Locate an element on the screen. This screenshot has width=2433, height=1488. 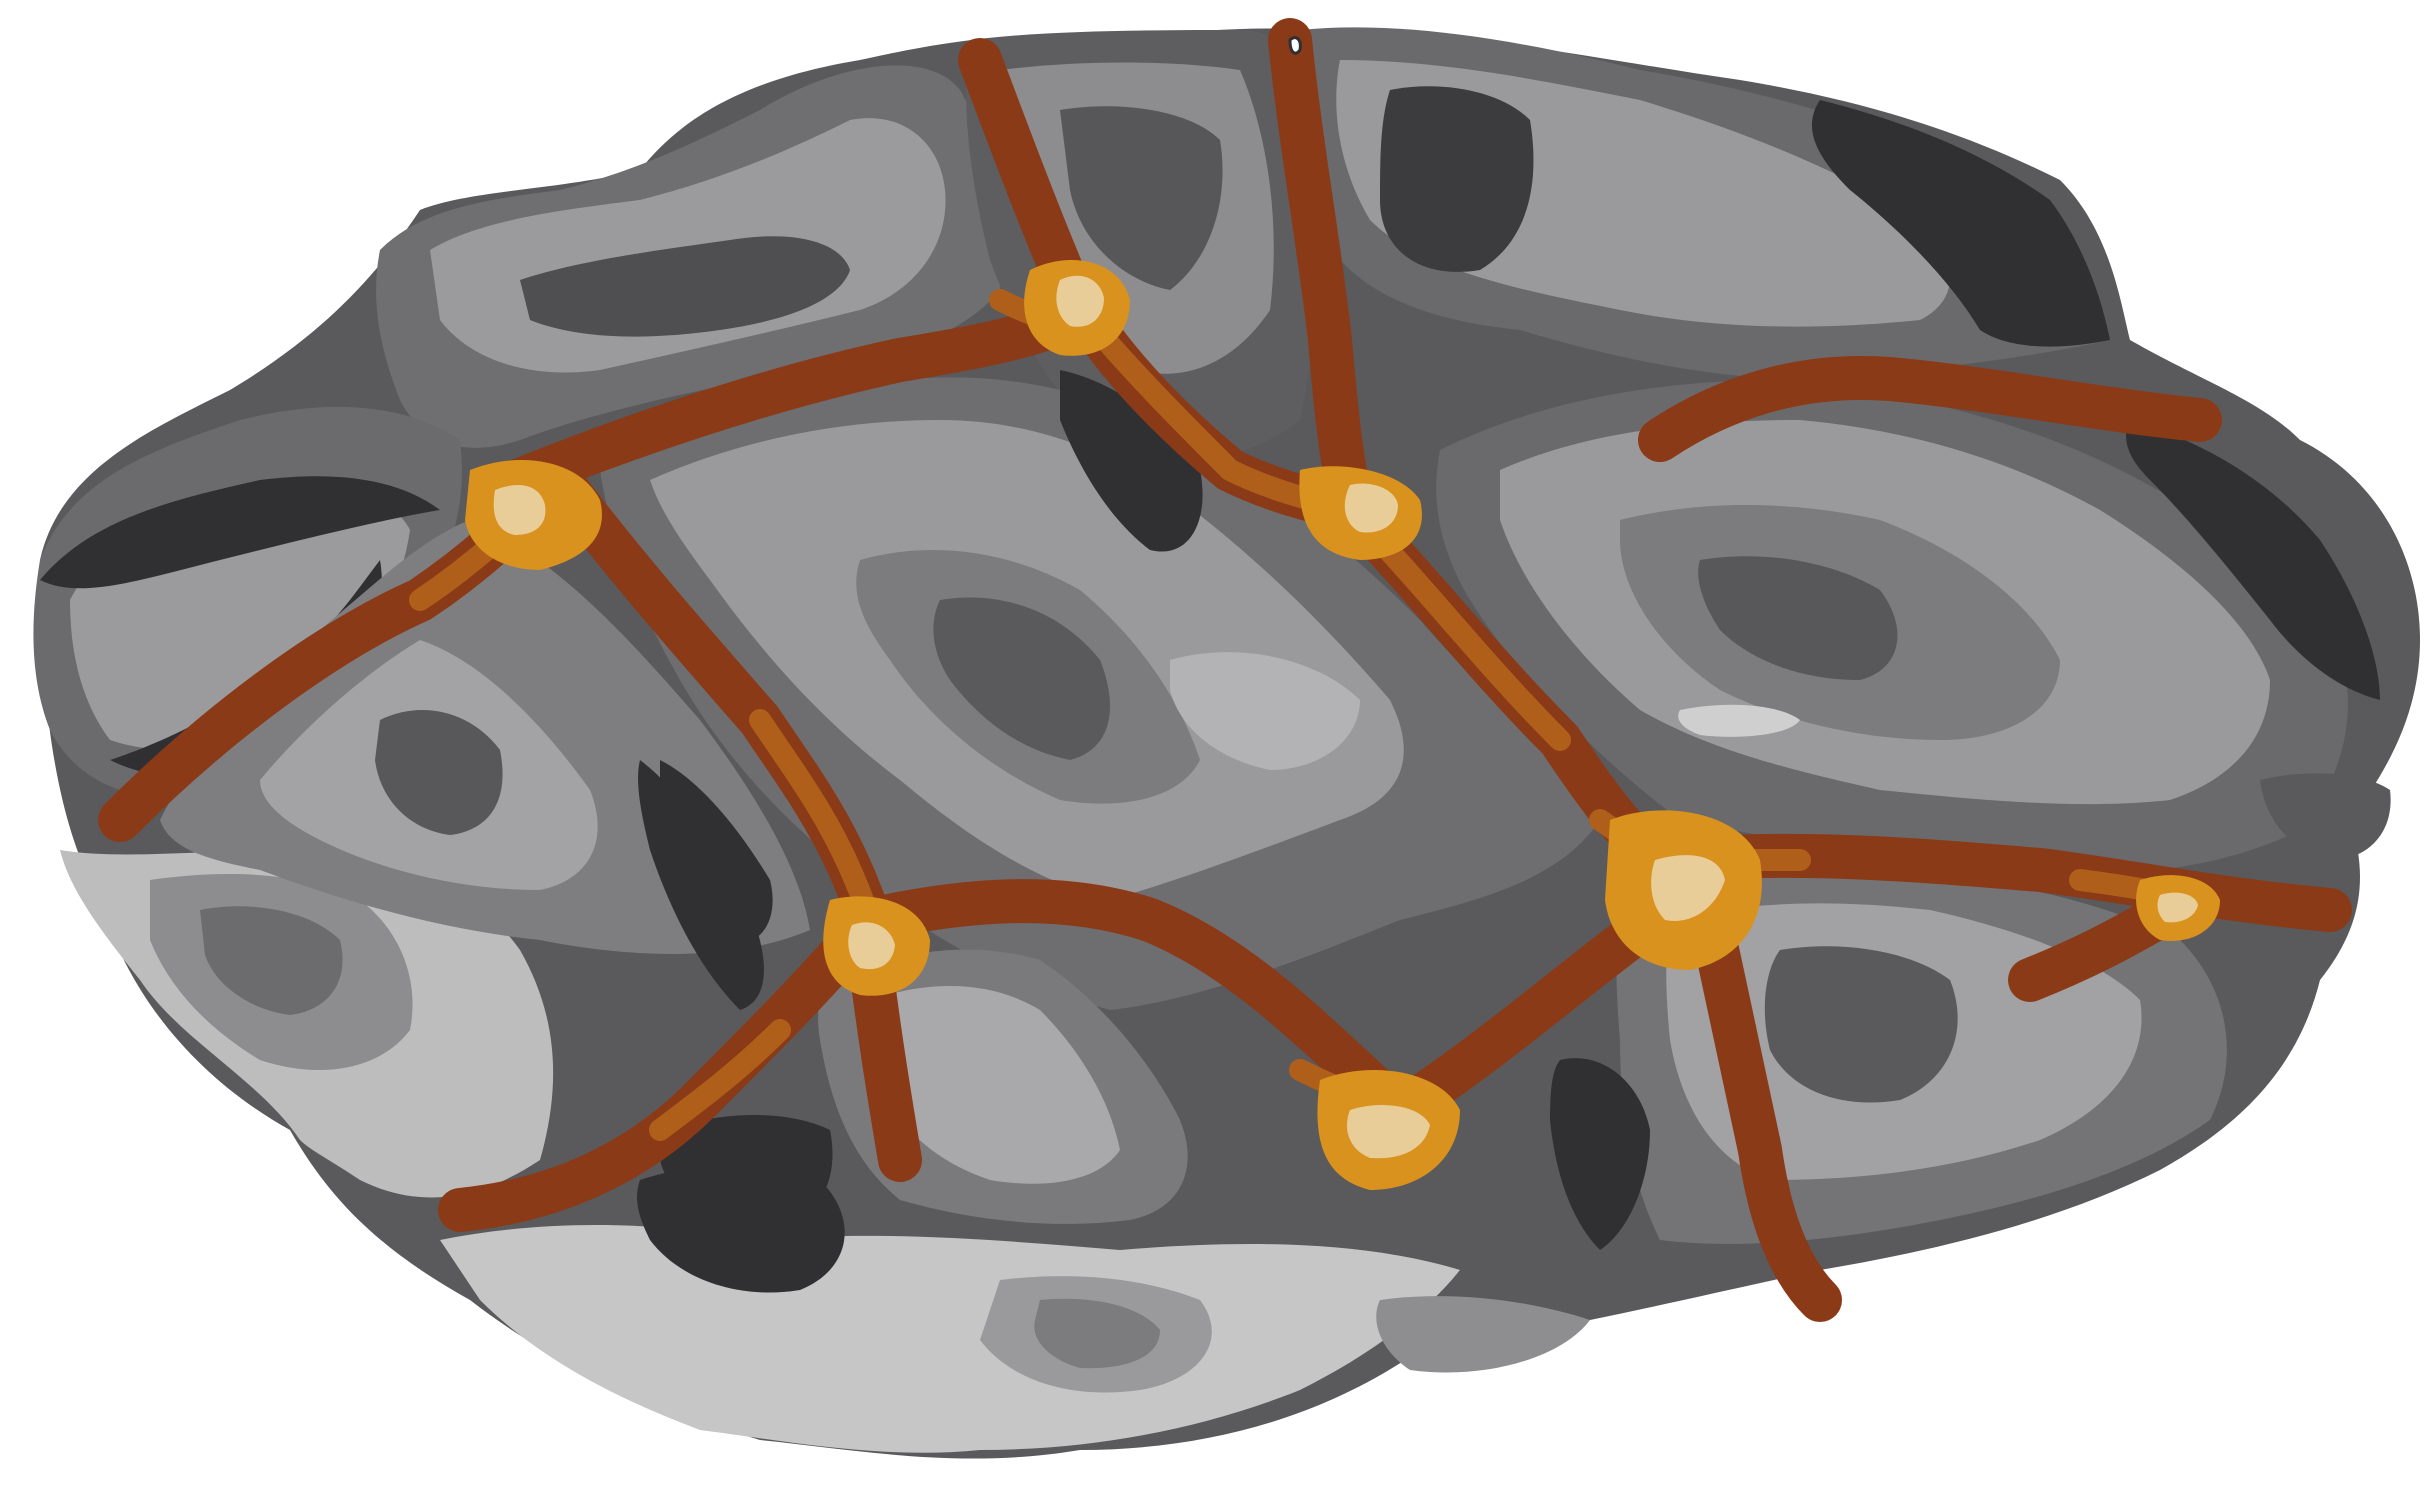
hot-core-center-right is located at coordinates (1688, 888).